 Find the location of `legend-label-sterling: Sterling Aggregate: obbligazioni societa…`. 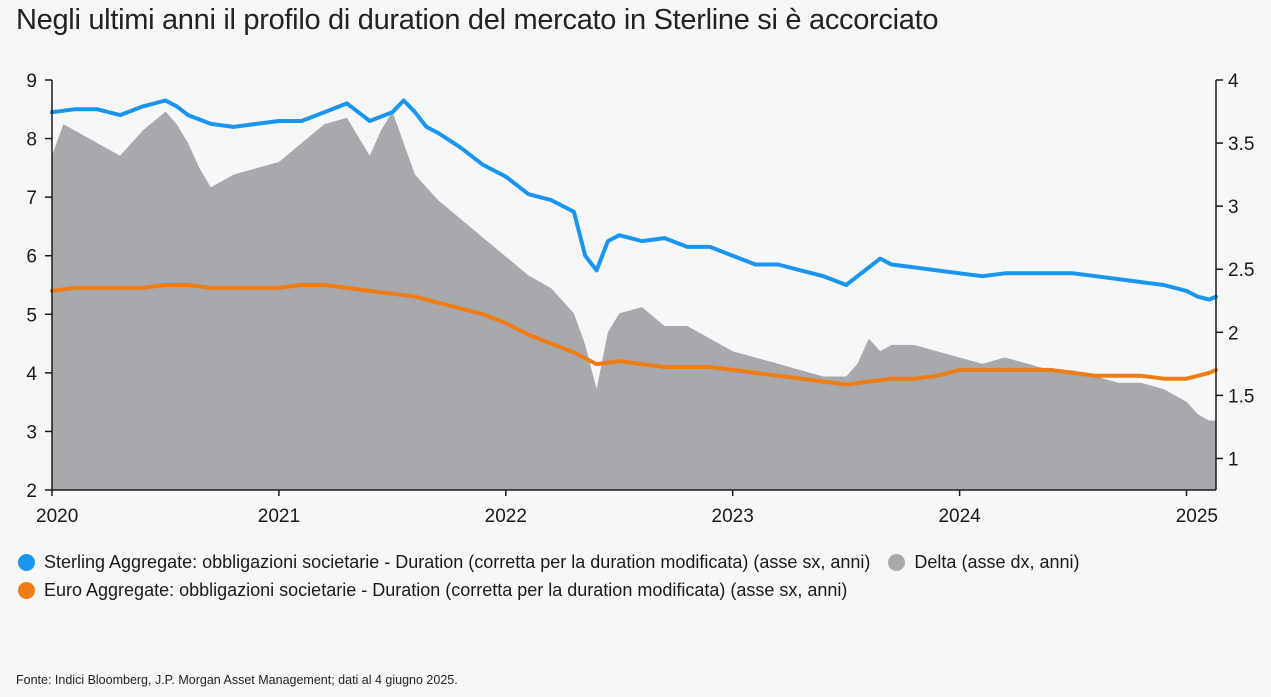

legend-label-sterling: Sterling Aggregate: obbligazioni societa… is located at coordinates (457, 562).